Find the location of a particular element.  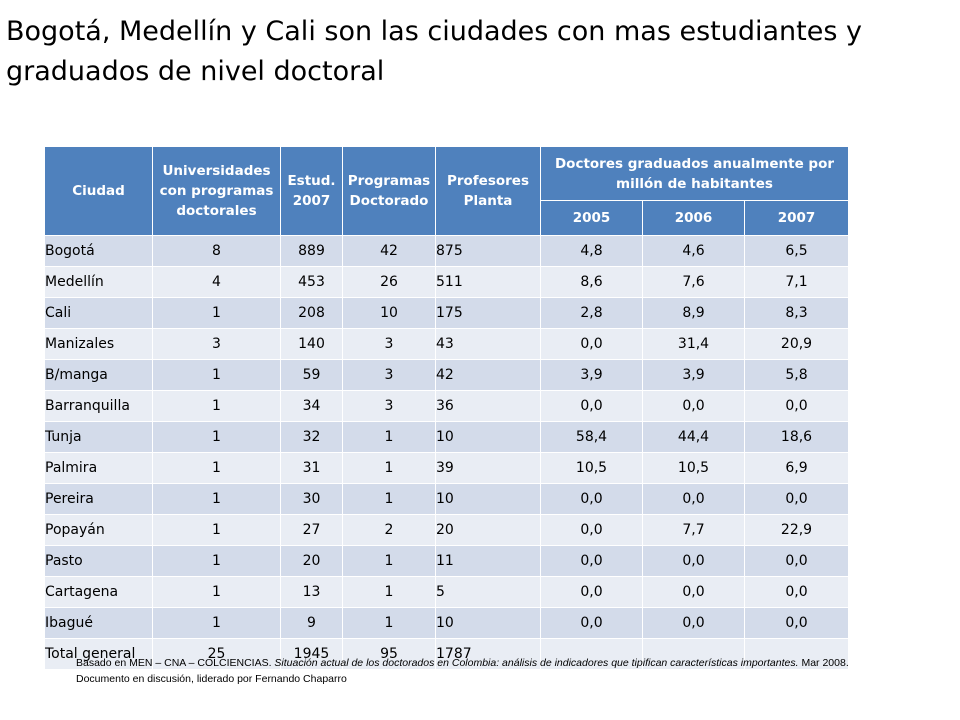

cell-programs: 26 is located at coordinates (389, 282).